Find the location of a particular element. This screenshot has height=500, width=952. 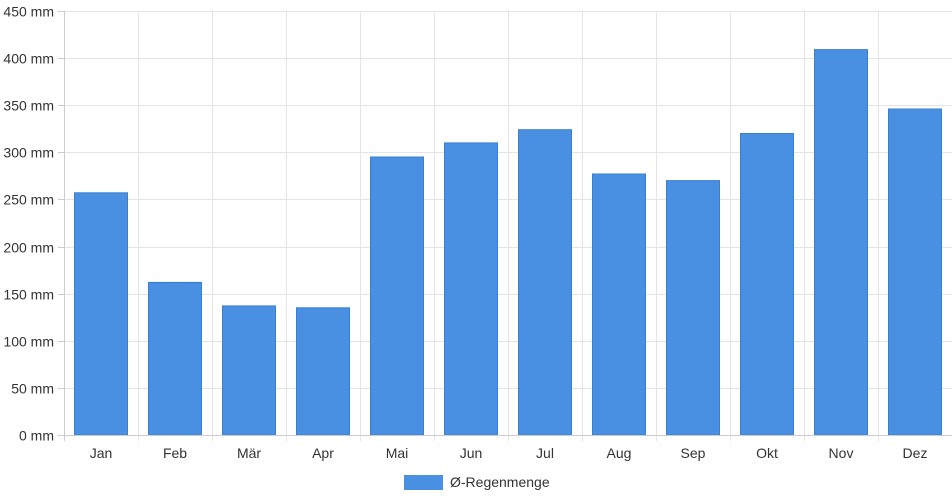

x-tick-label: Jun is located at coordinates (471, 453).